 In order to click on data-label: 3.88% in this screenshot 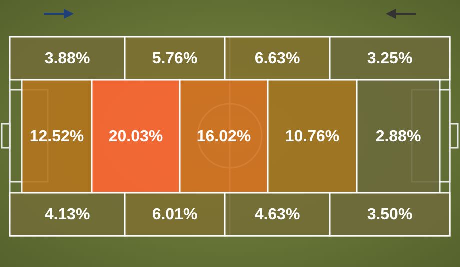, I will do `click(67, 59)`.